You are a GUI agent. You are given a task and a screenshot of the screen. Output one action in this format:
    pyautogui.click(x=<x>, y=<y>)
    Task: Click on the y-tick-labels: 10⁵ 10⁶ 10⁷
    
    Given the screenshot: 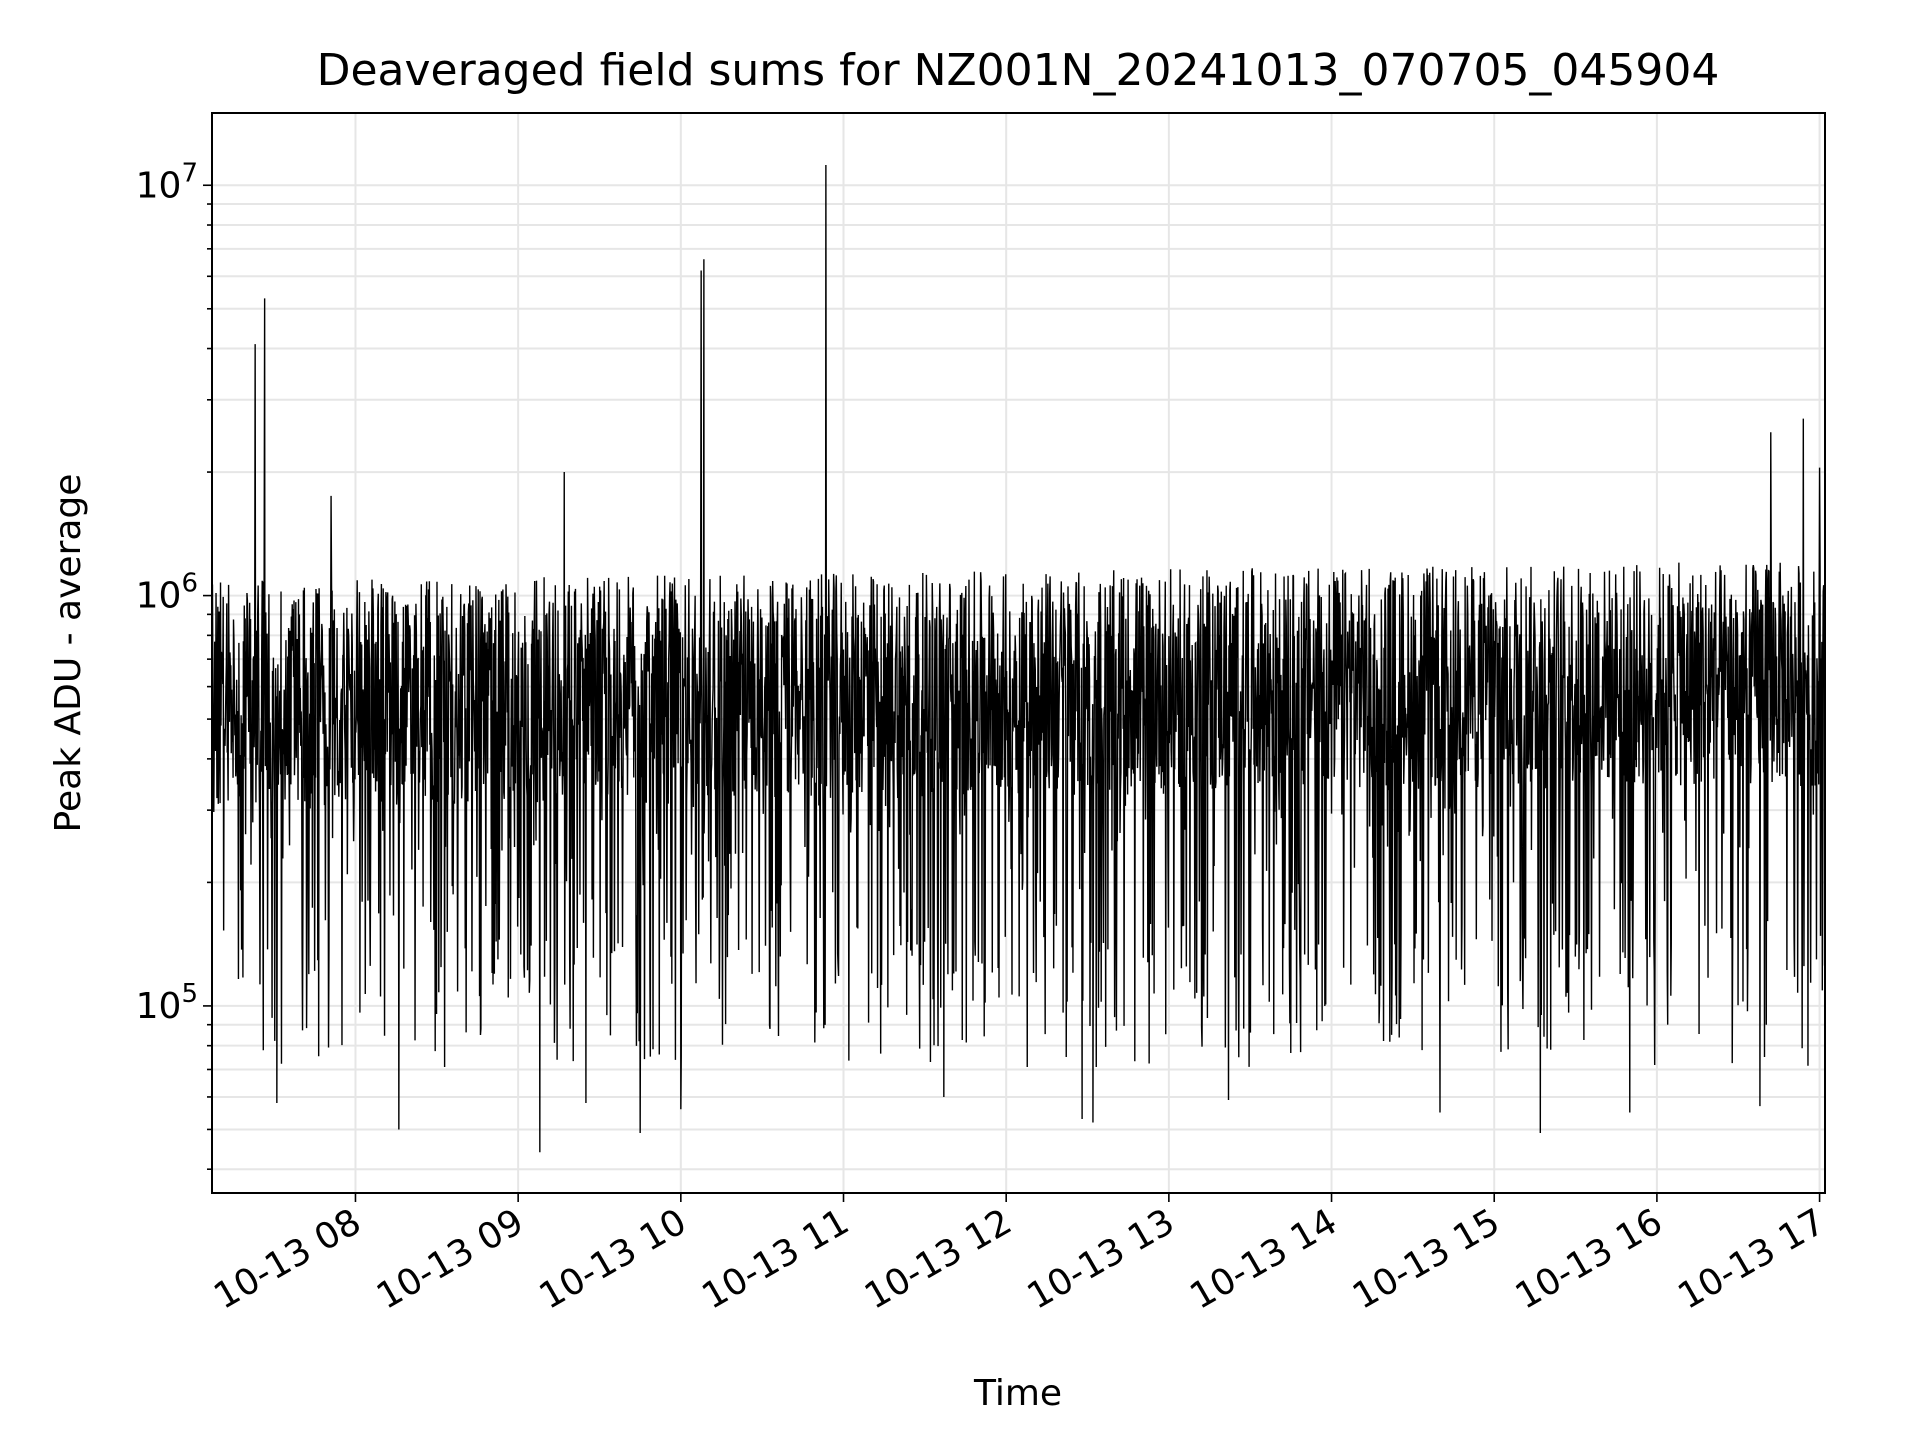 What is the action you would take?
    pyautogui.click(x=167, y=592)
    